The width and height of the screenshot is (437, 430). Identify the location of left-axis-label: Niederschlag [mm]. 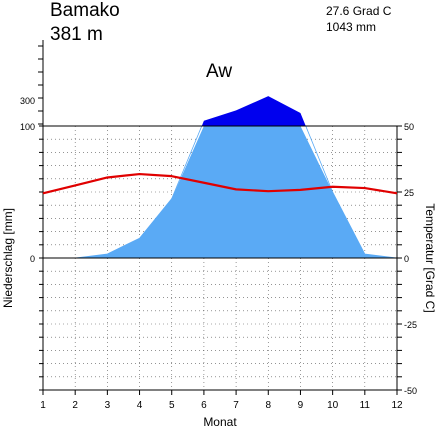
(8, 258).